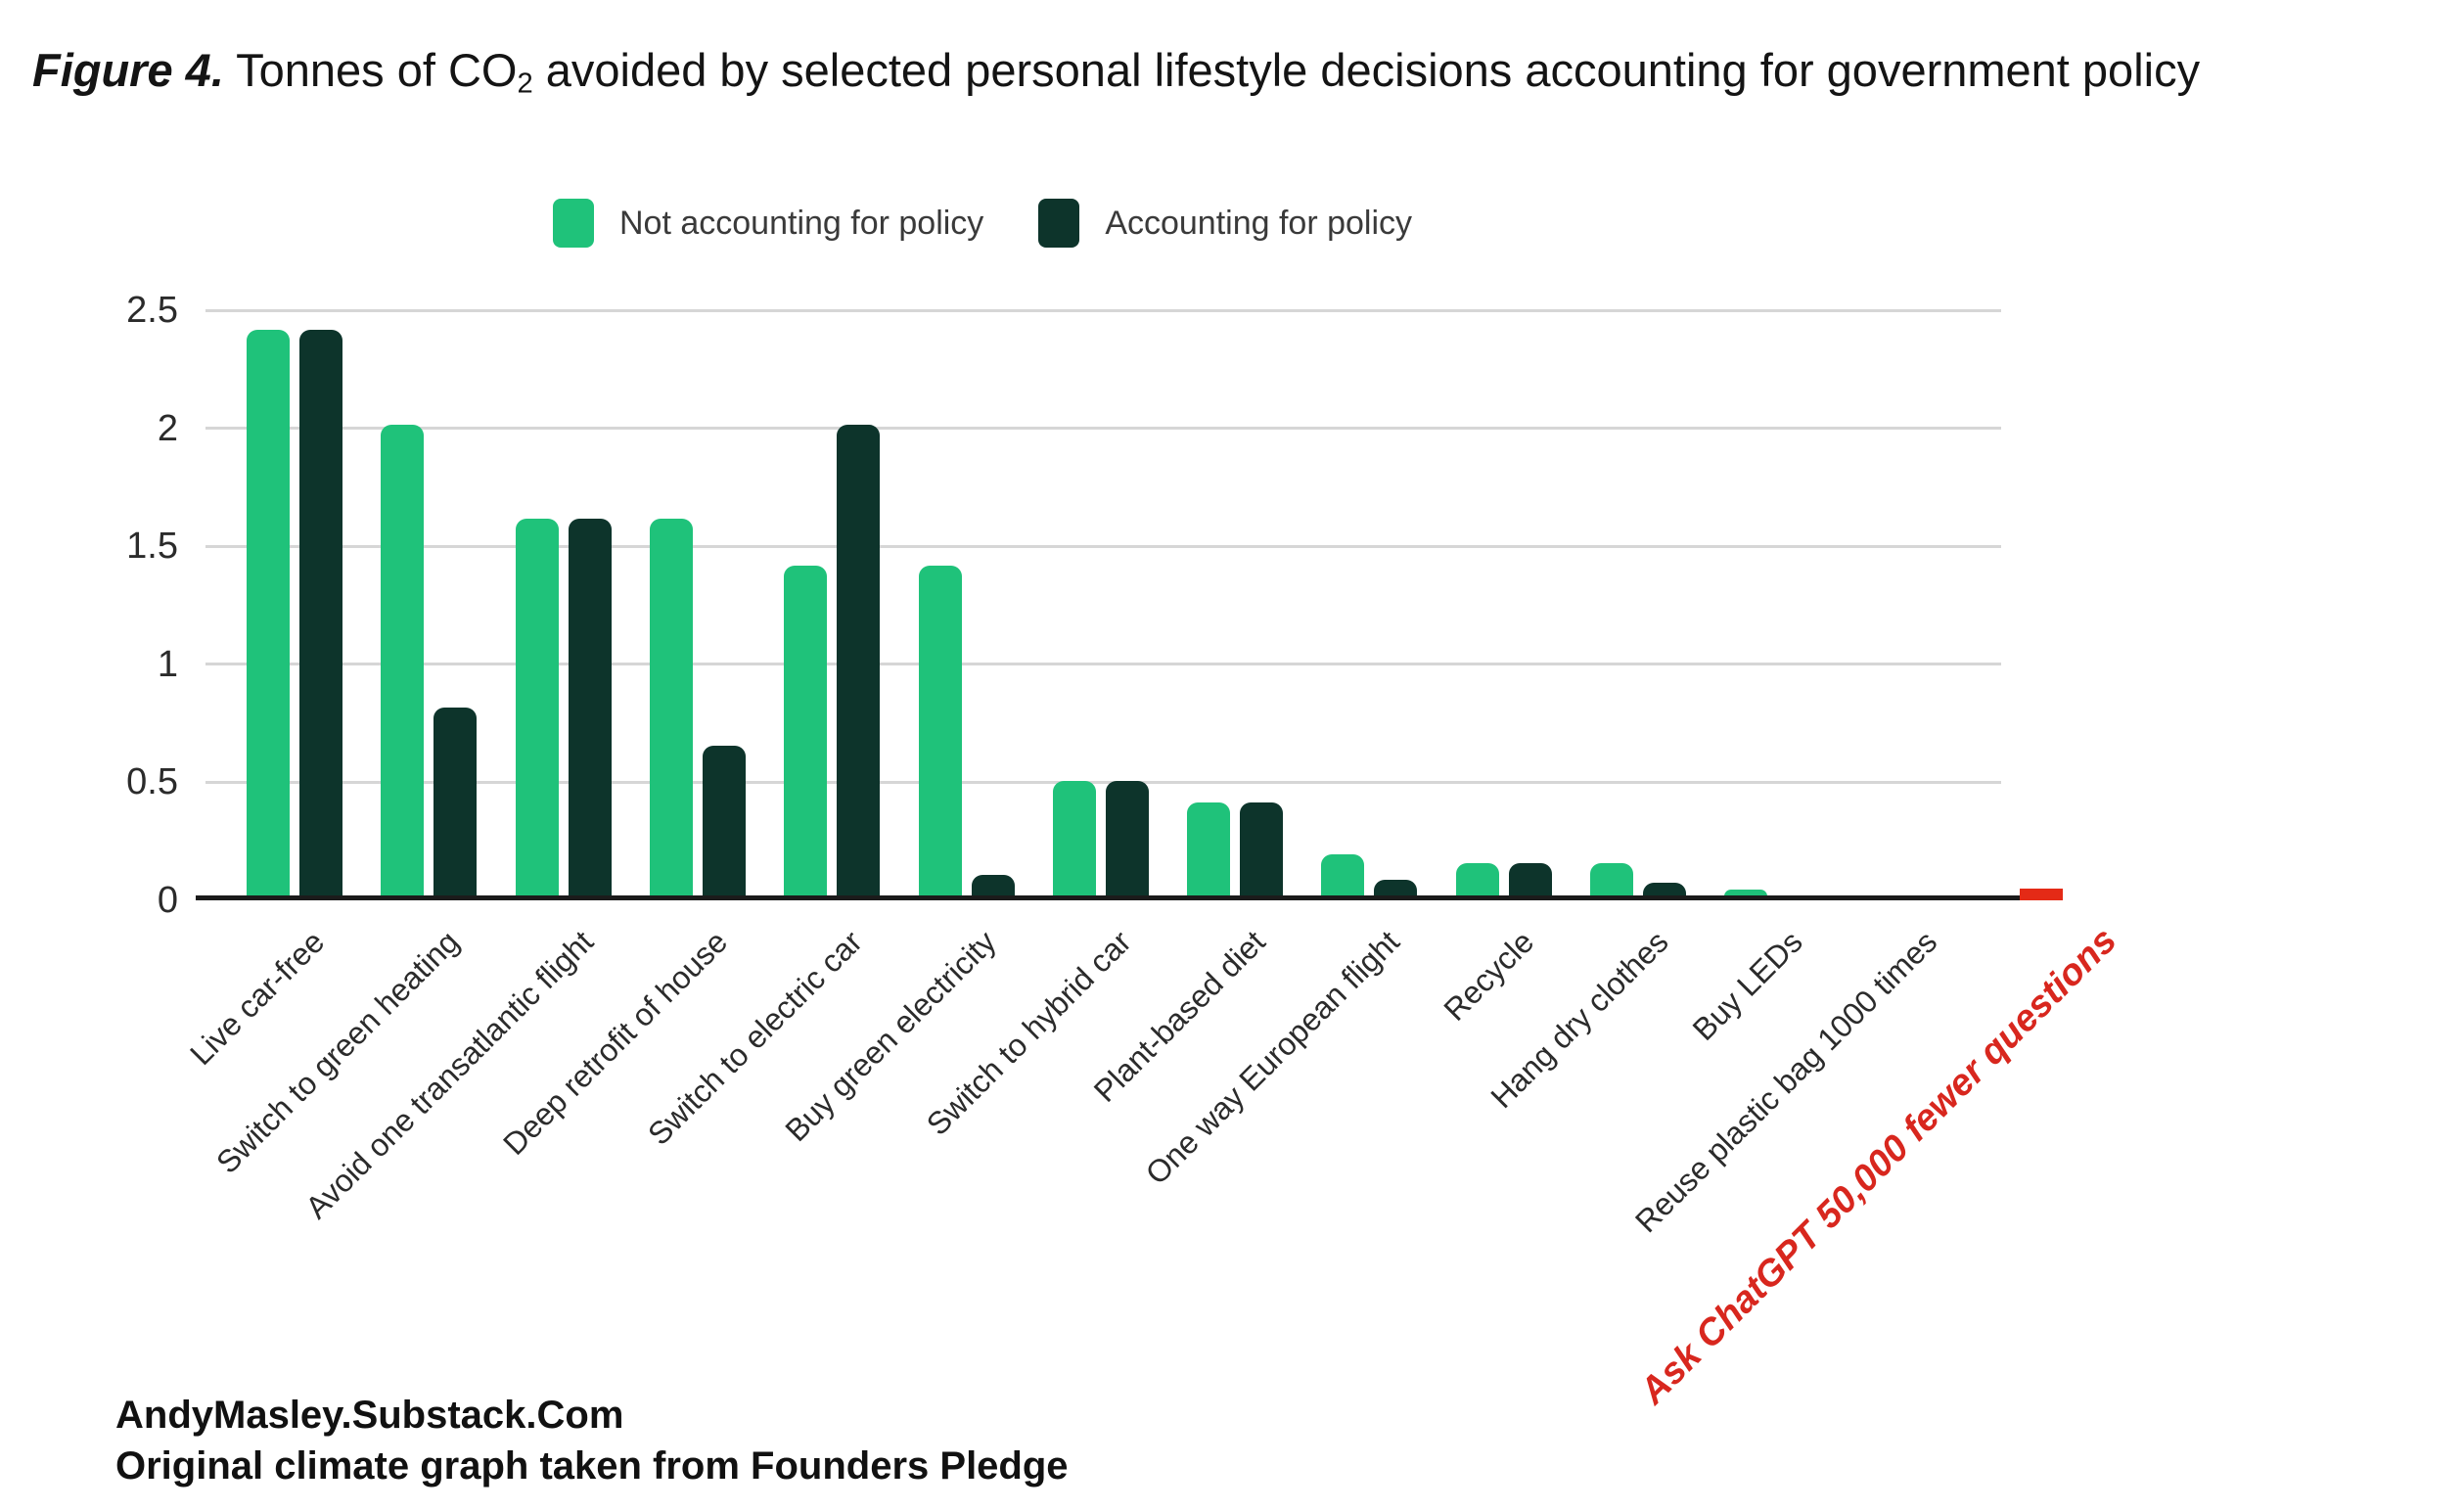 Image resolution: width=2464 pixels, height=1511 pixels. I want to click on x-axis-category-label: One way European flight, so click(1272, 1058).